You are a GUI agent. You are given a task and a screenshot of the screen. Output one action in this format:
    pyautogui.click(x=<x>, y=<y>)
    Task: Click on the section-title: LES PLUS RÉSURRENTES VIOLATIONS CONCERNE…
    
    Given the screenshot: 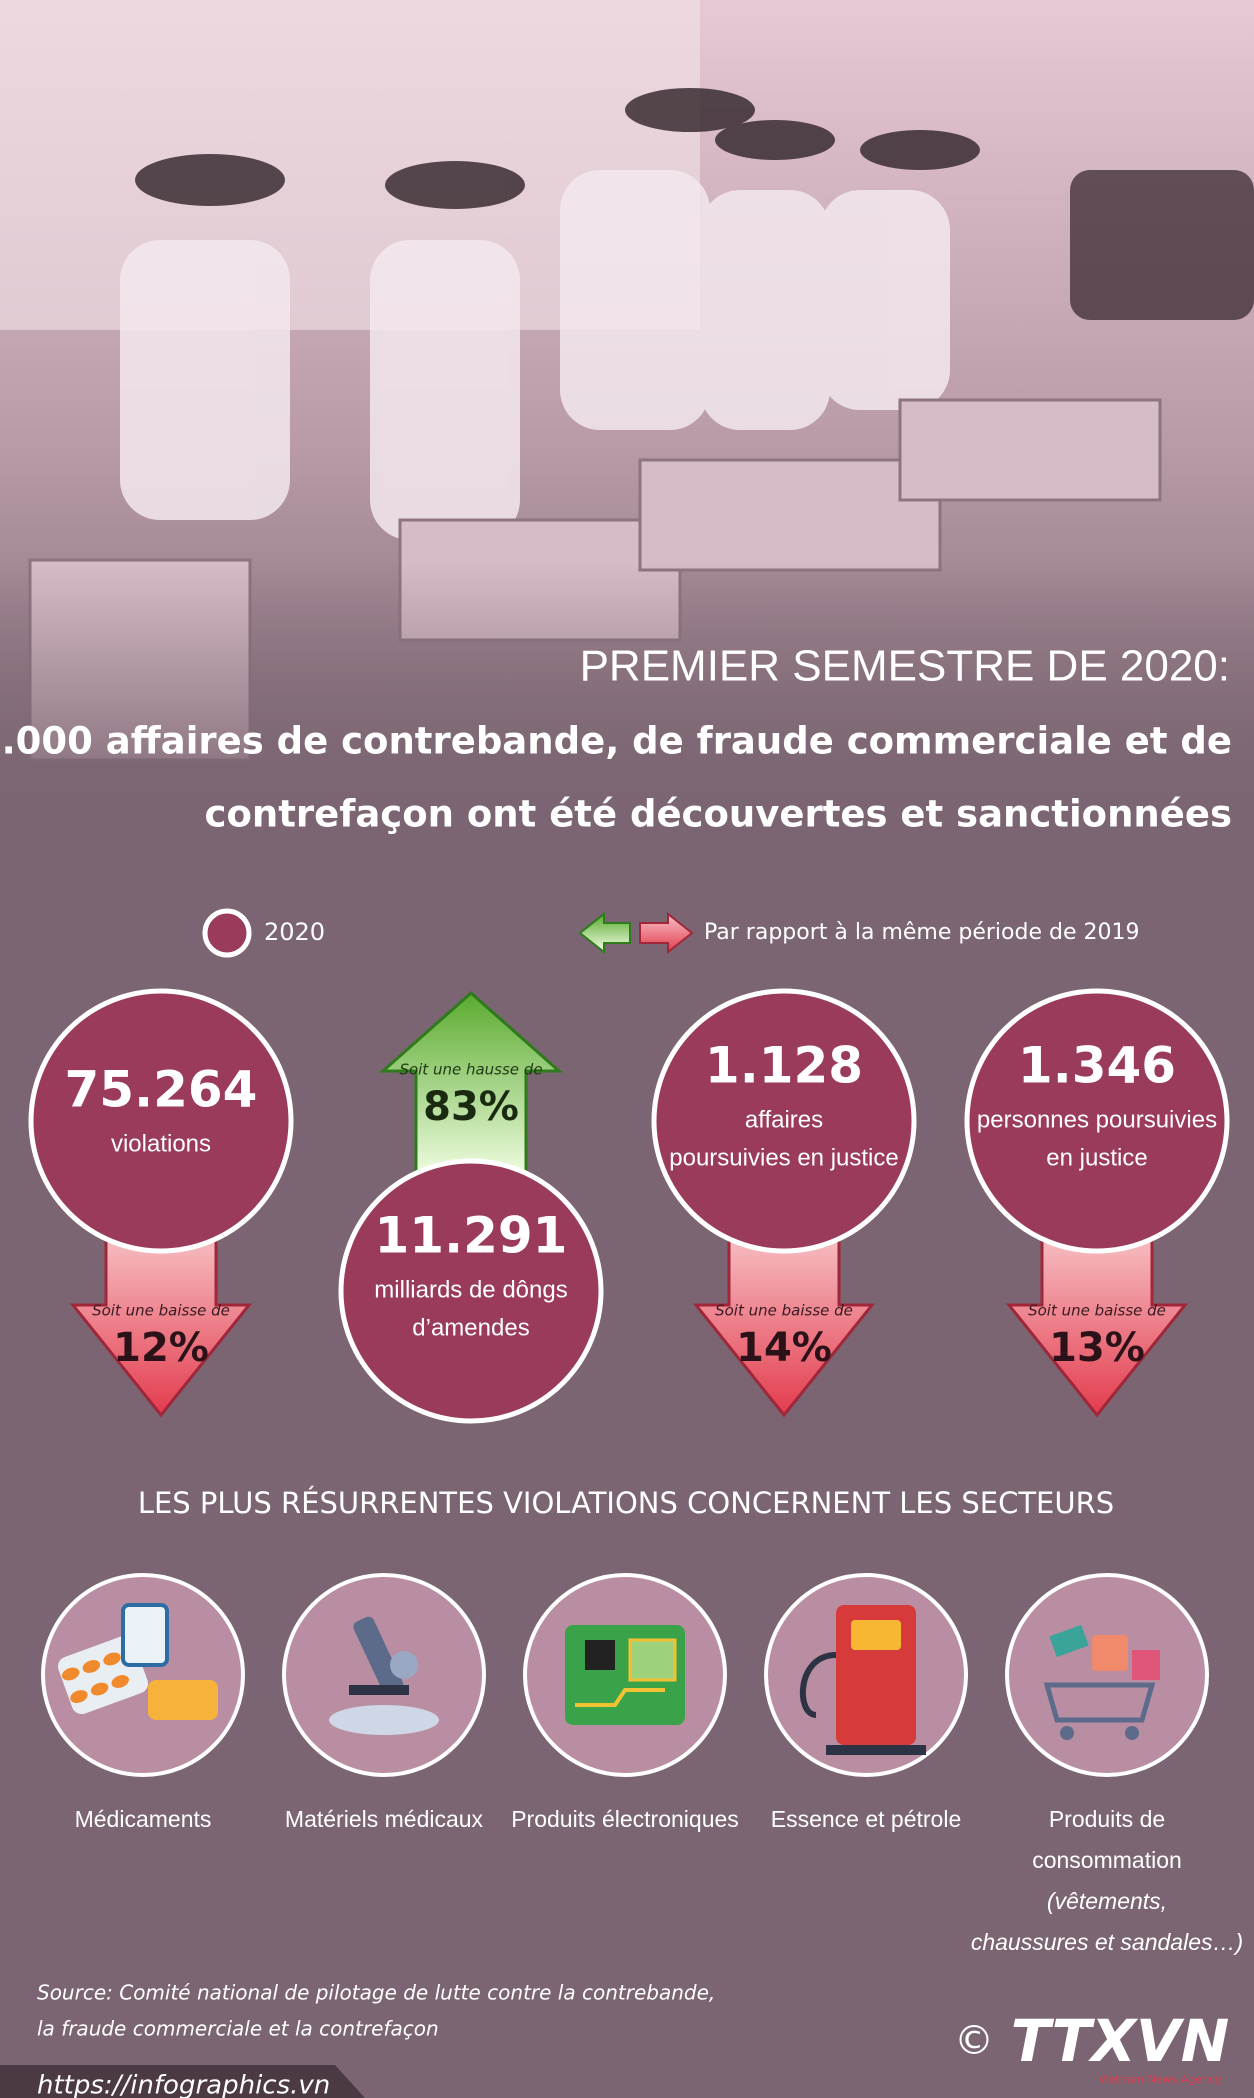 What is the action you would take?
    pyautogui.click(x=626, y=1503)
    